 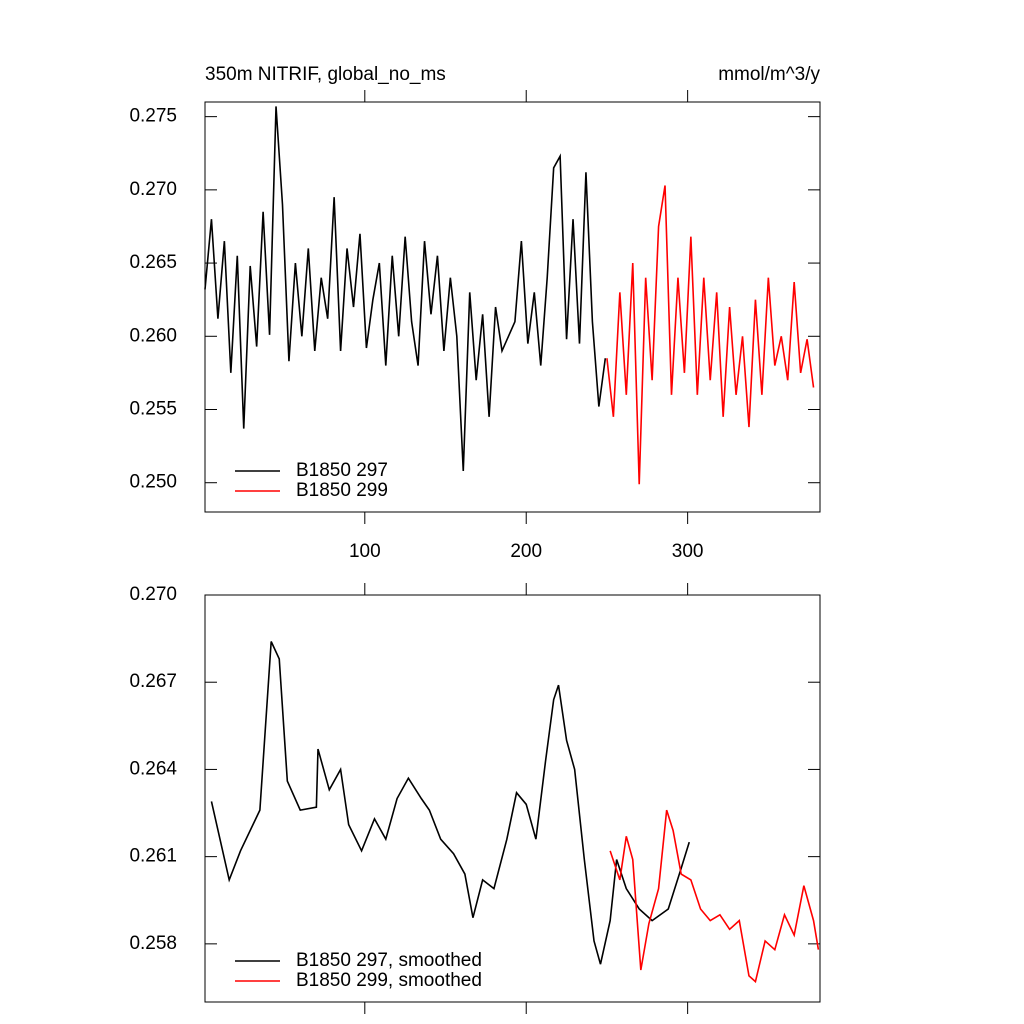 I want to click on x-tick-label: 200, so click(x=526, y=551).